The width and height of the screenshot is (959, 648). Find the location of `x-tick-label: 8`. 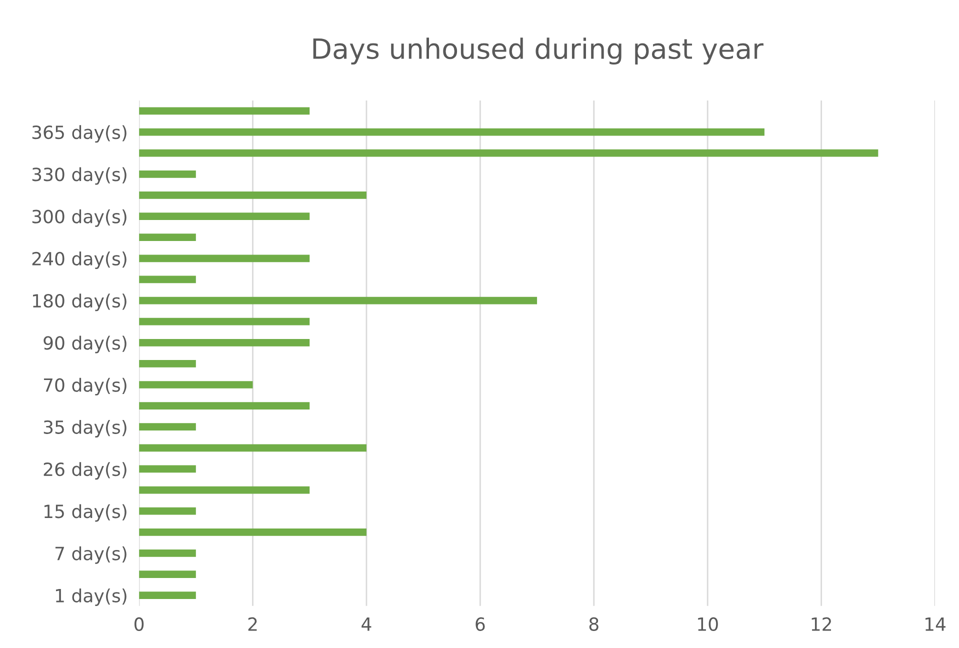

x-tick-label: 8 is located at coordinates (593, 624).